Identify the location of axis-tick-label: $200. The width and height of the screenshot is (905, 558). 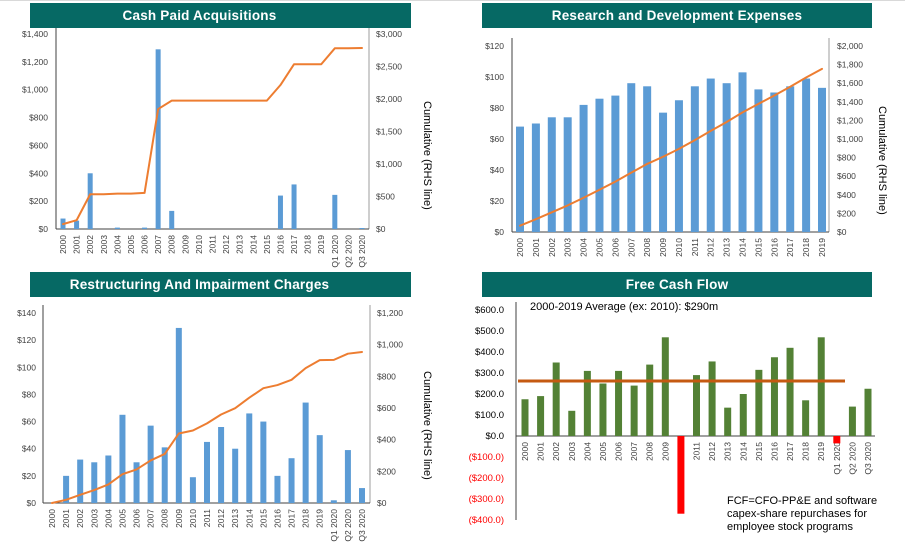
(846, 213).